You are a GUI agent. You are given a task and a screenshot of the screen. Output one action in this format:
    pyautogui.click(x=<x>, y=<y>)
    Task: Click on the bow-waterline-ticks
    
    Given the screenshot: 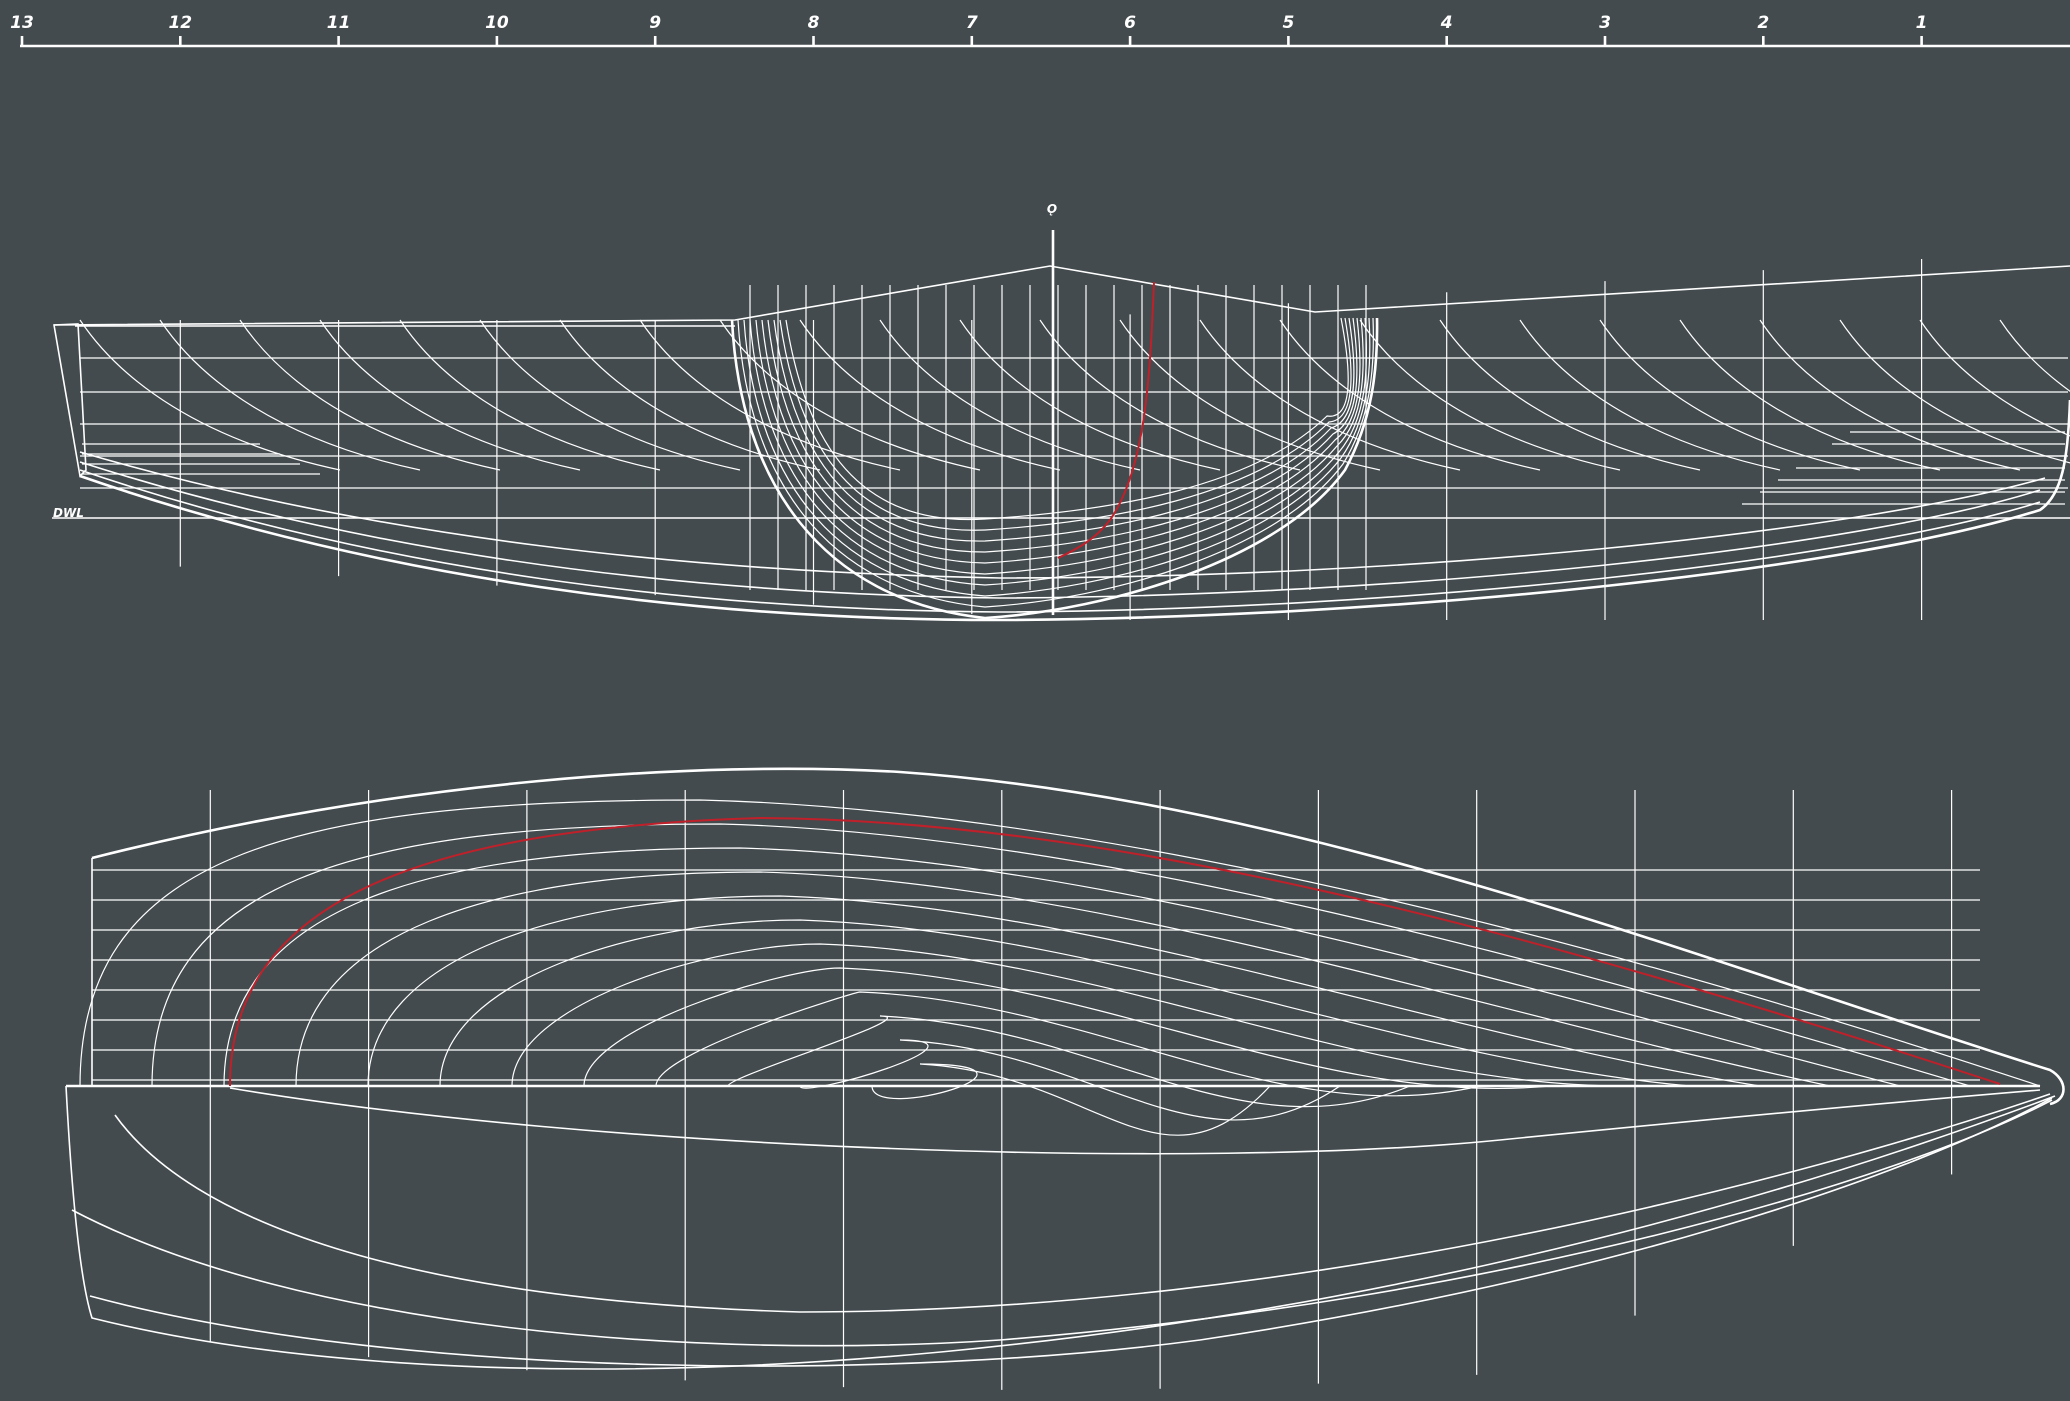 What is the action you would take?
    pyautogui.click(x=1903, y=468)
    